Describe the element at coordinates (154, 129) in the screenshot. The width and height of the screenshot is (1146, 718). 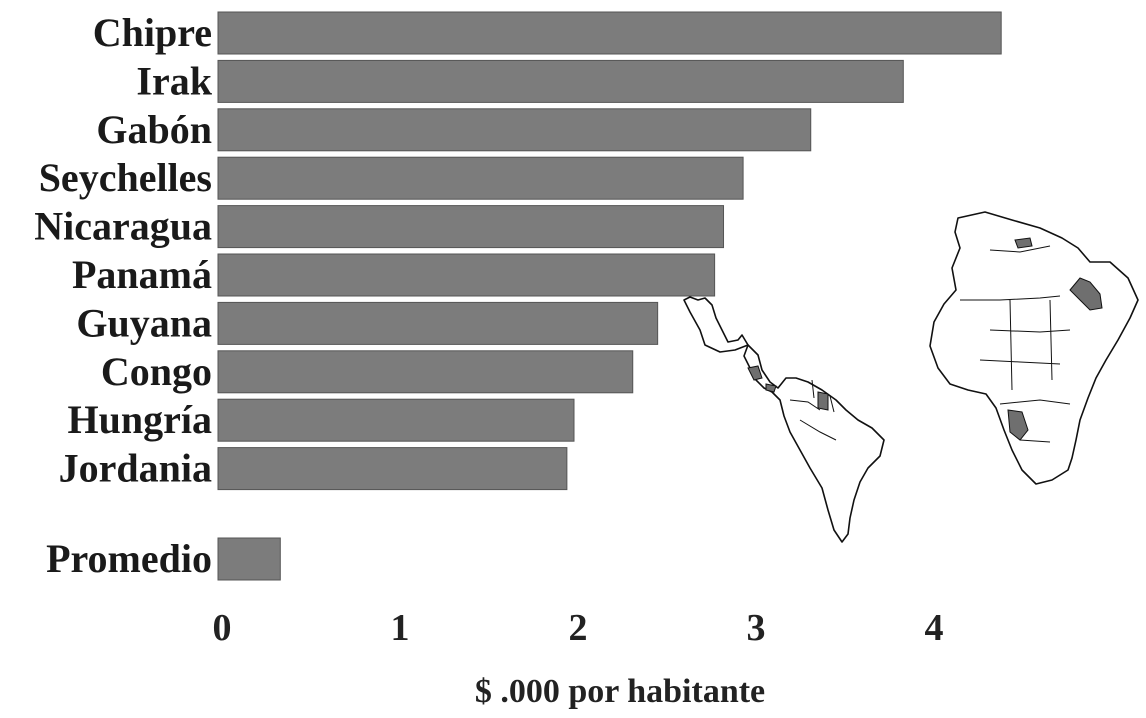
I see `category-label: Gabón` at that location.